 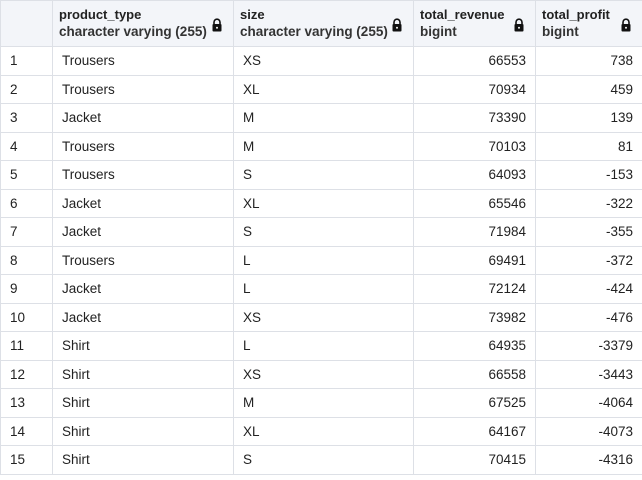 What do you see at coordinates (474, 118) in the screenshot?
I see `cell-total-revenue: 73390` at bounding box center [474, 118].